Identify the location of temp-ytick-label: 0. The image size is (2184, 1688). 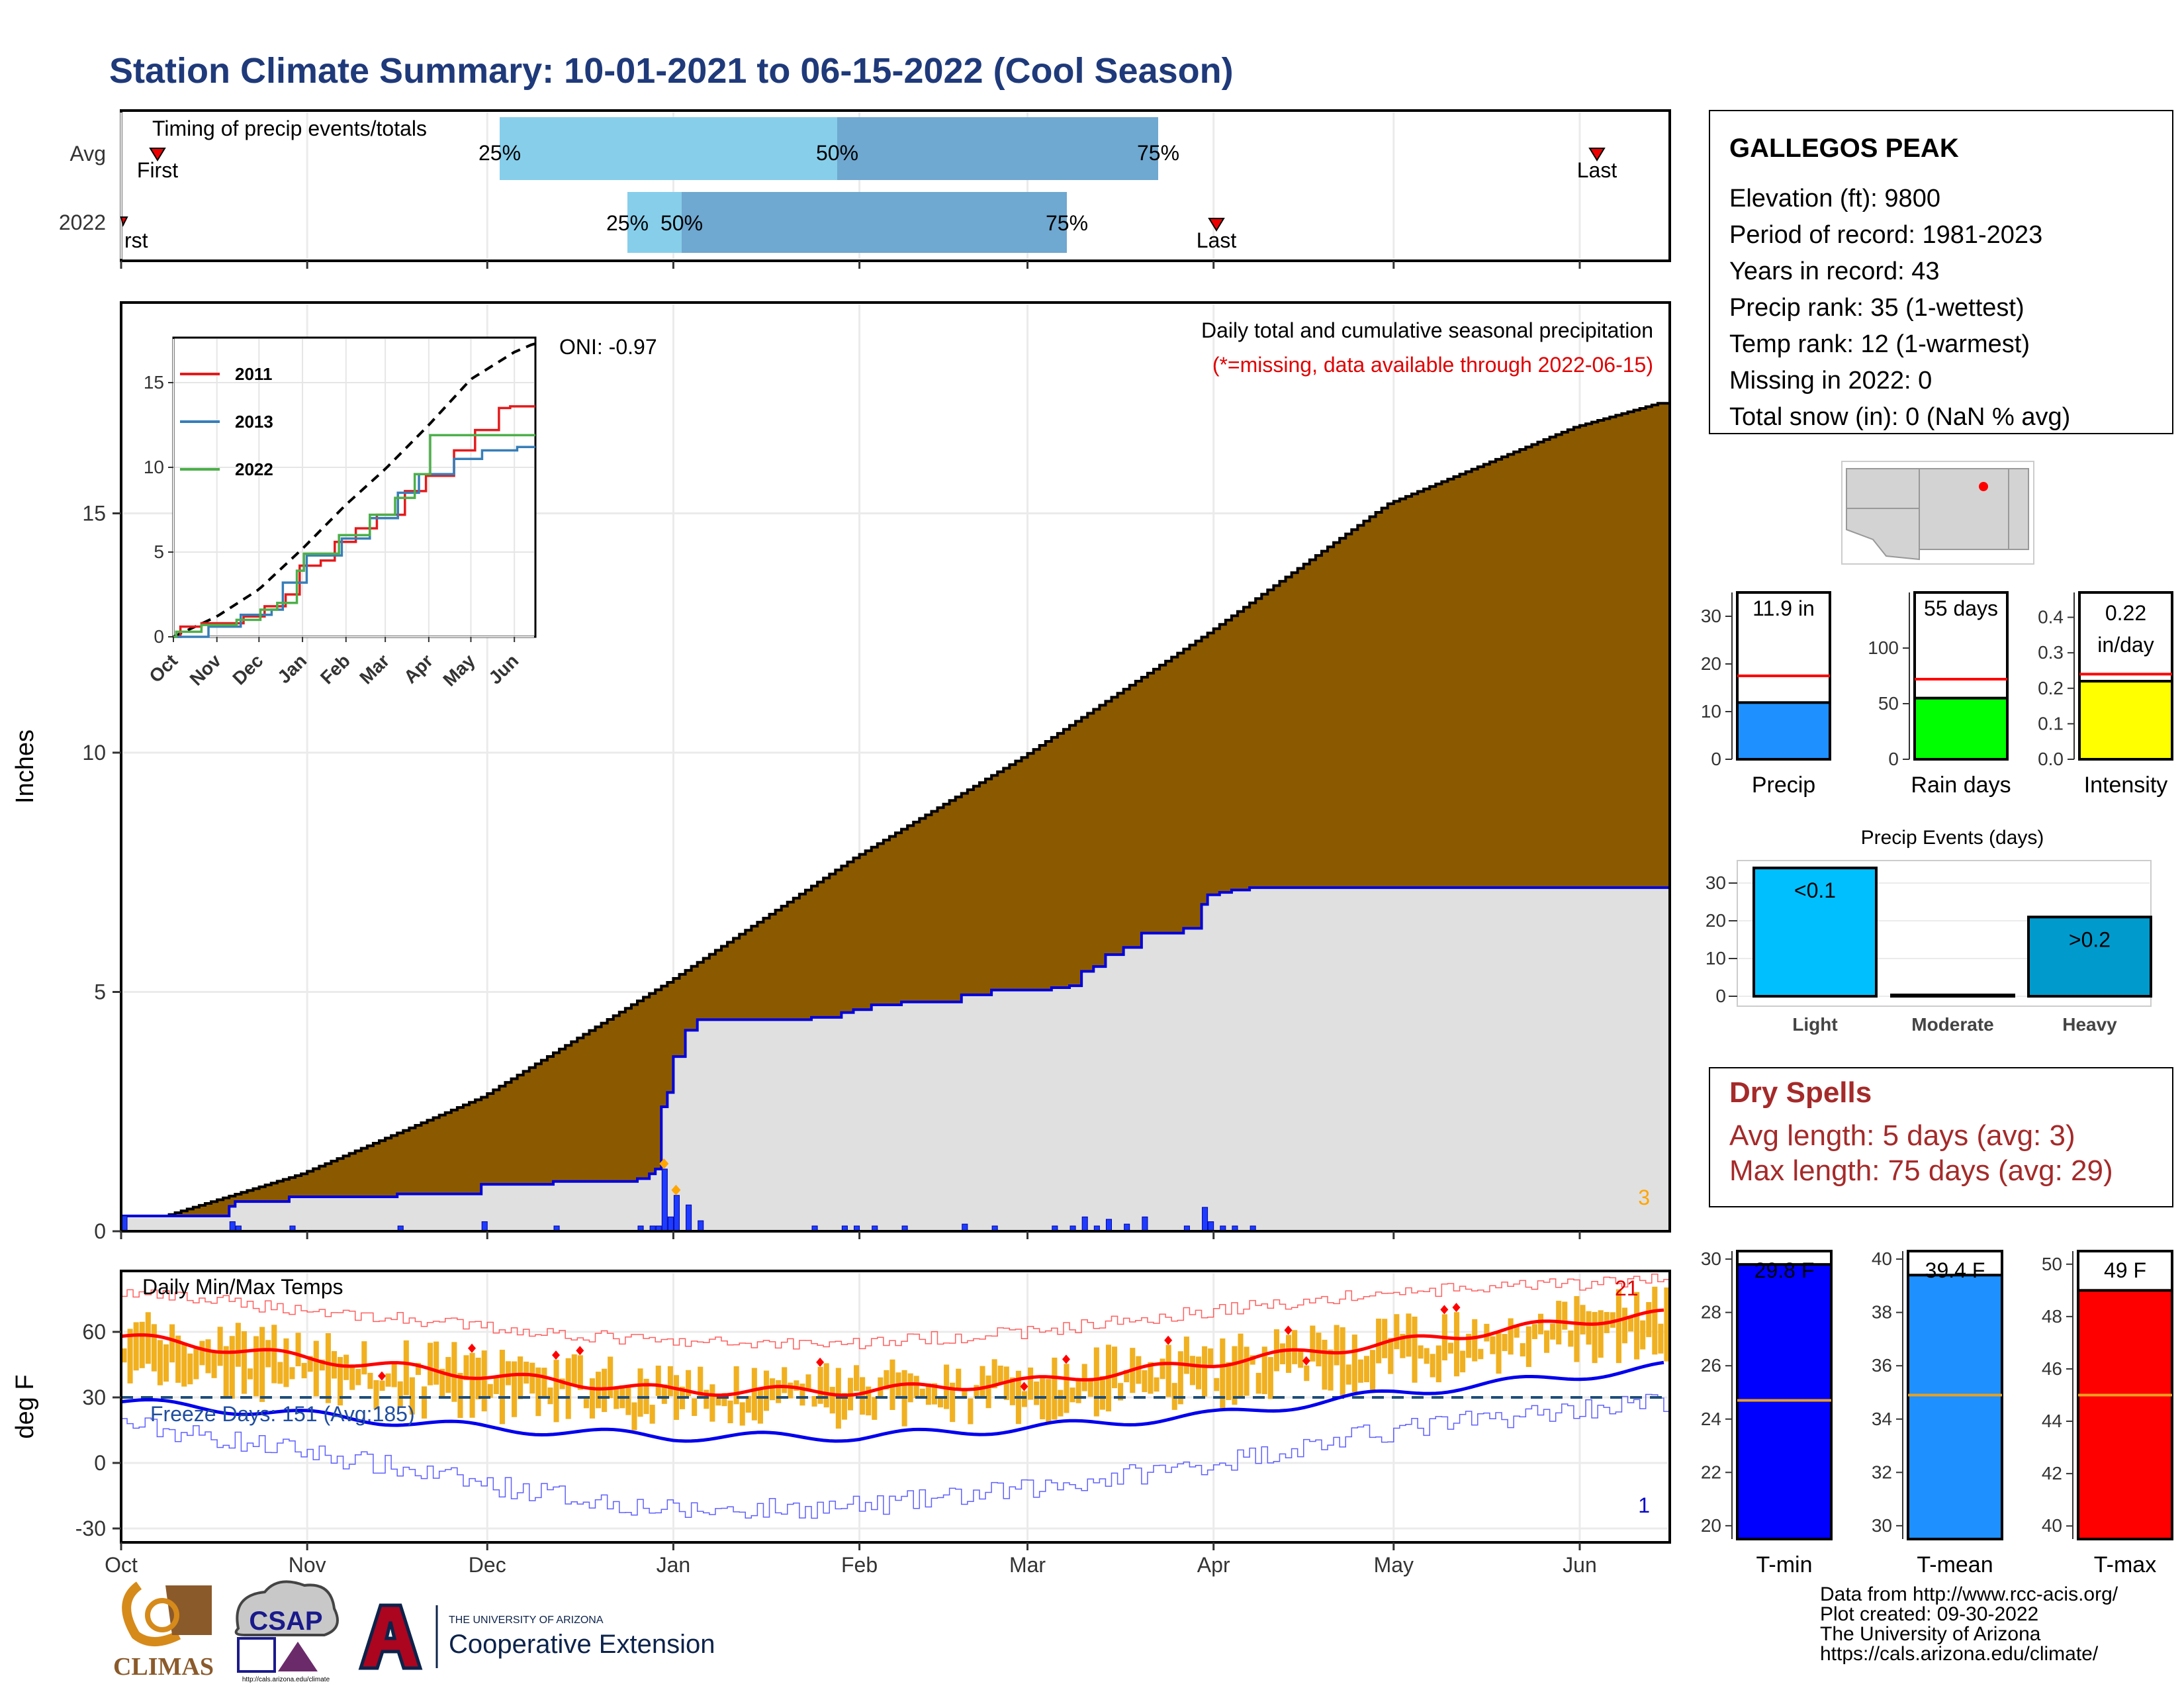
(100, 1463).